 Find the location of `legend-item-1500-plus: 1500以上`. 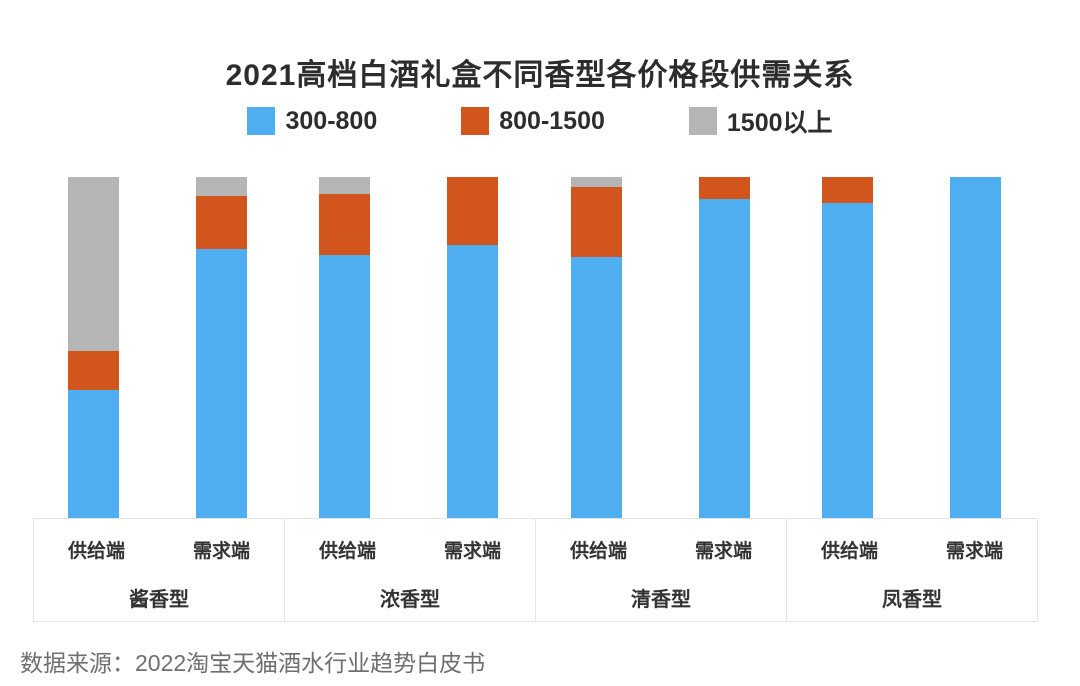

legend-item-1500-plus: 1500以上 is located at coordinates (760, 121).